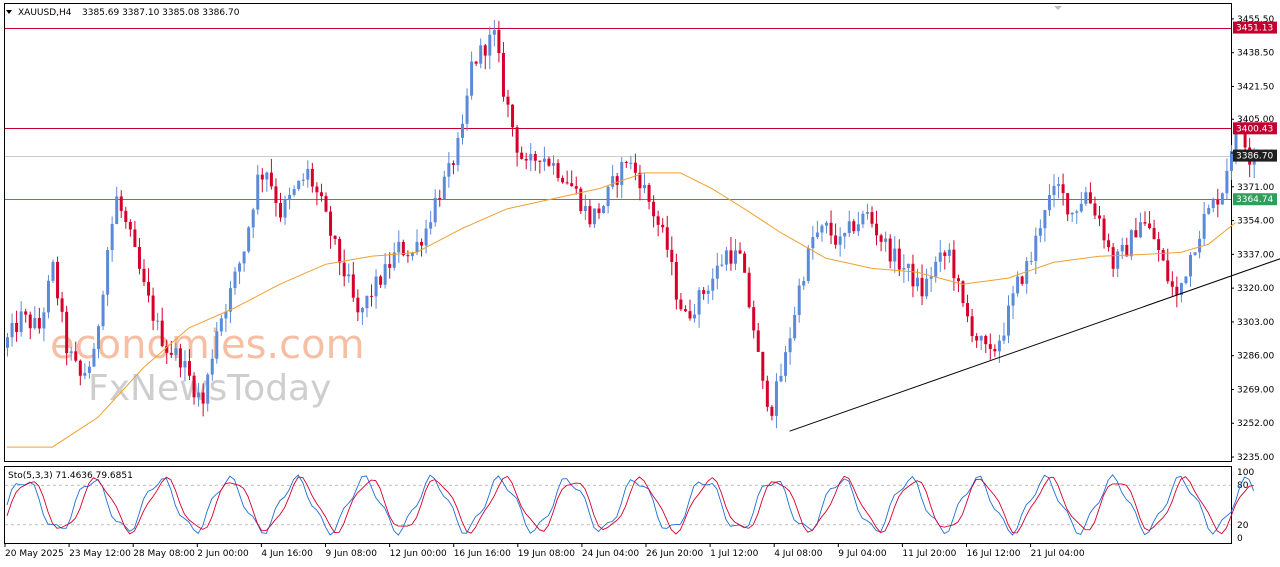  I want to click on price-tag-label-support-1: 3364.74, so click(1254, 200).